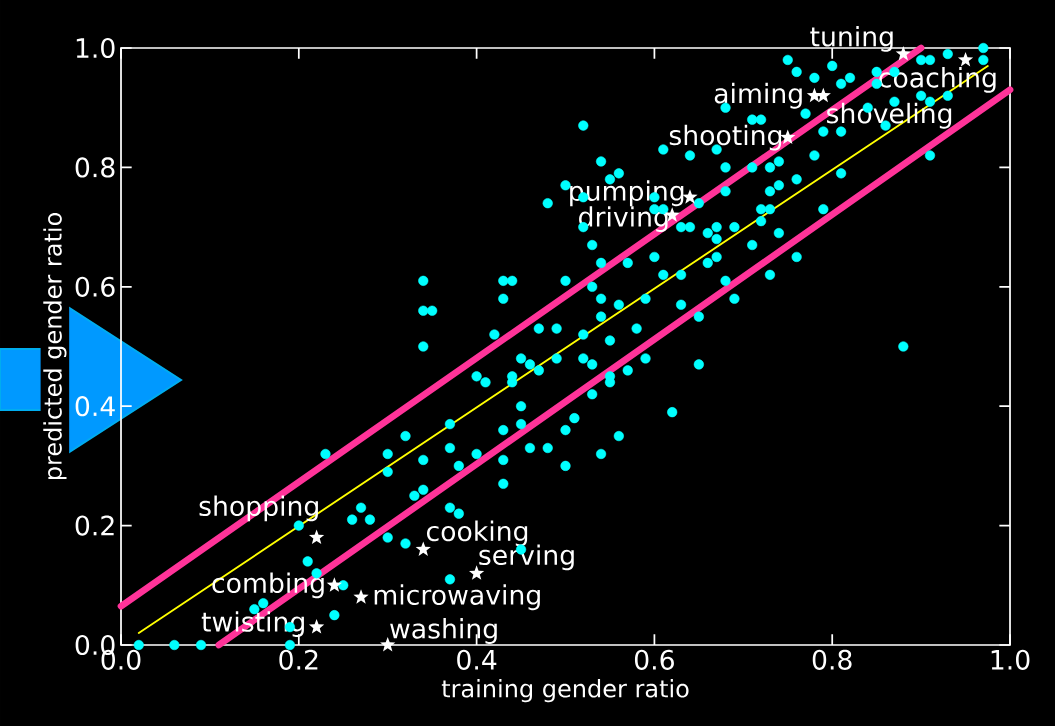  Describe the element at coordinates (95, 406) in the screenshot. I see `y-tick-label: 0.4` at that location.